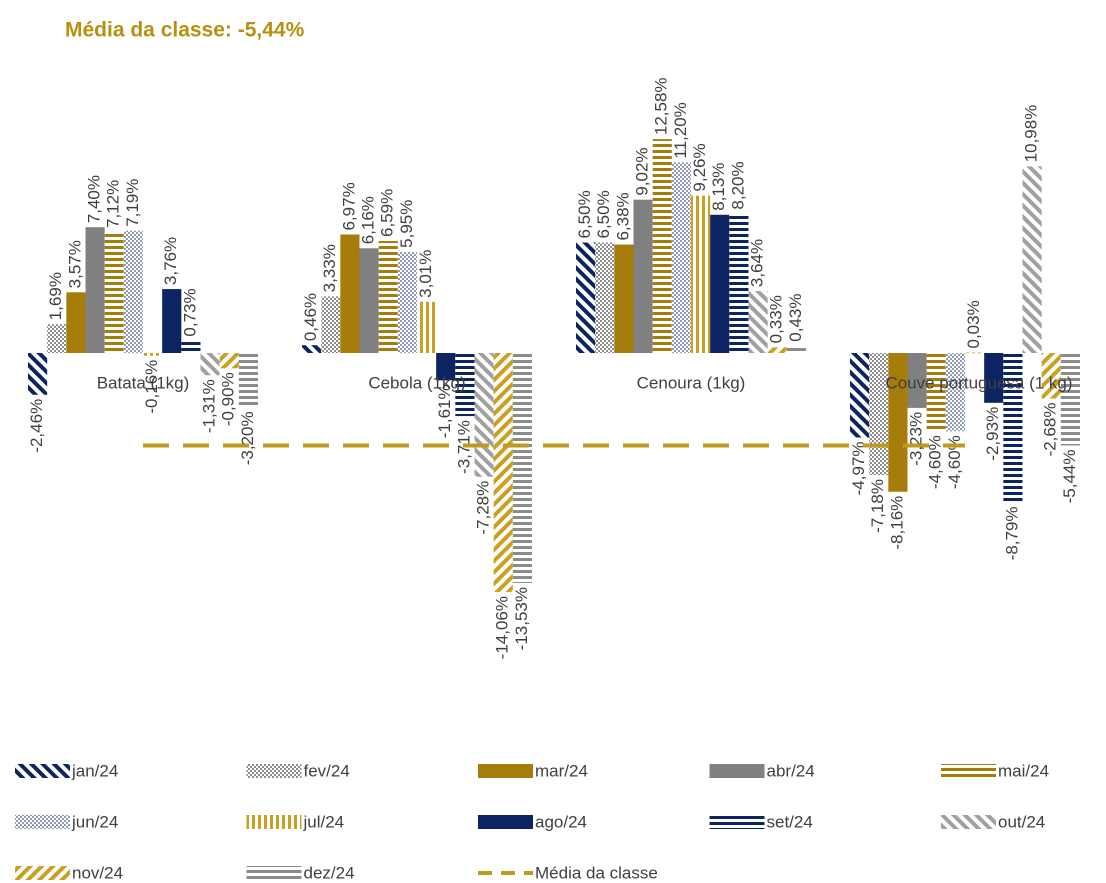 This screenshot has width=1106, height=883. Describe the element at coordinates (348, 206) in the screenshot. I see `data-label: 6,97%` at that location.